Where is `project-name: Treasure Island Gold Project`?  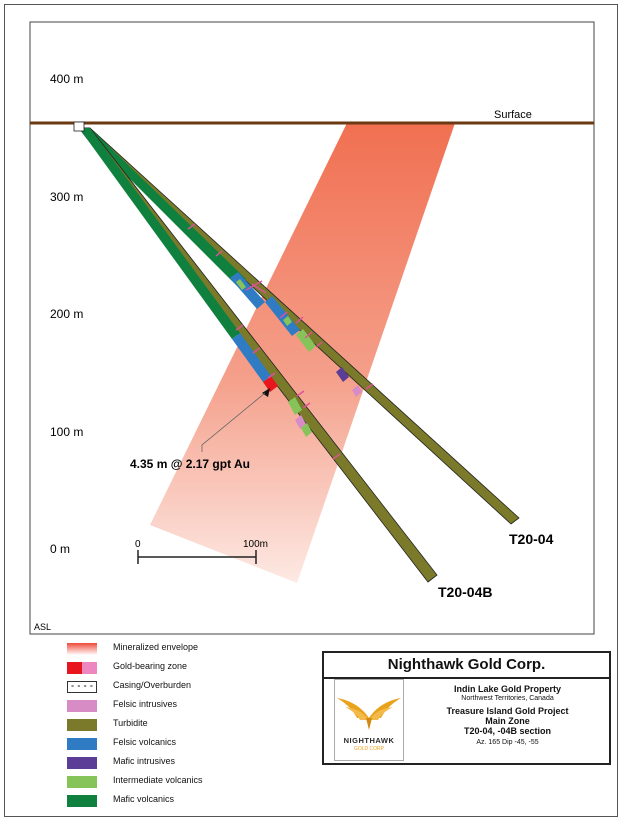 project-name: Treasure Island Gold Project is located at coordinates (507, 711).